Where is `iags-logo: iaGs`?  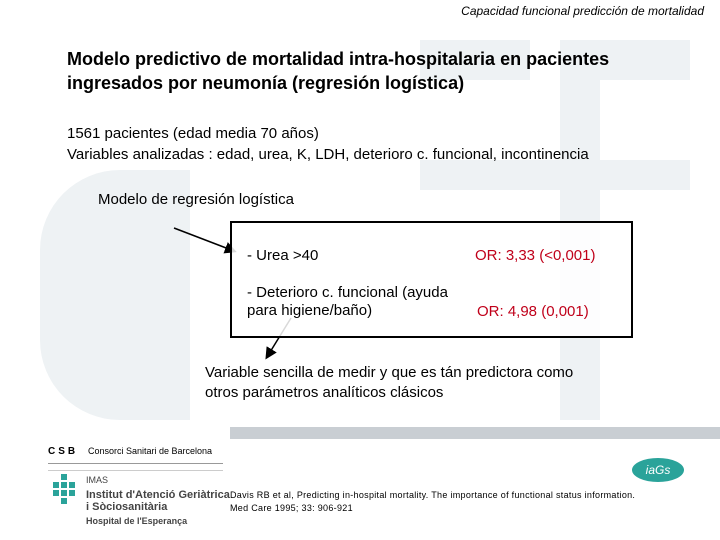 iags-logo: iaGs is located at coordinates (658, 470).